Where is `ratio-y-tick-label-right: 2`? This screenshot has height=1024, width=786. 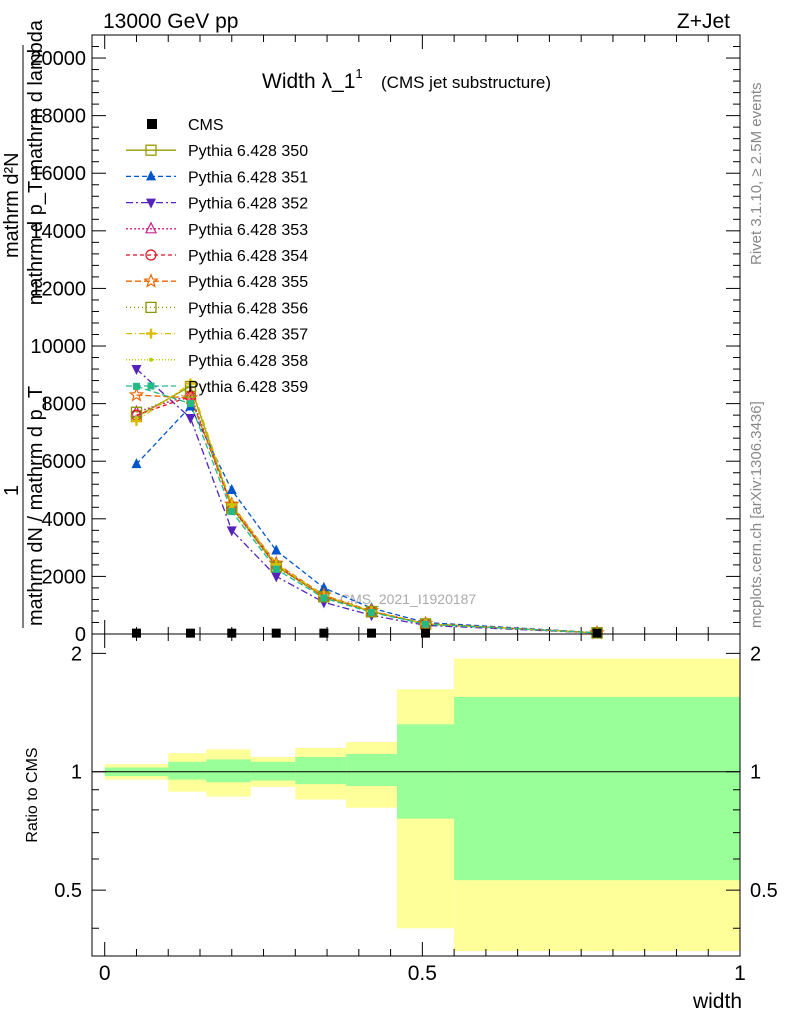
ratio-y-tick-label-right: 2 is located at coordinates (755, 654).